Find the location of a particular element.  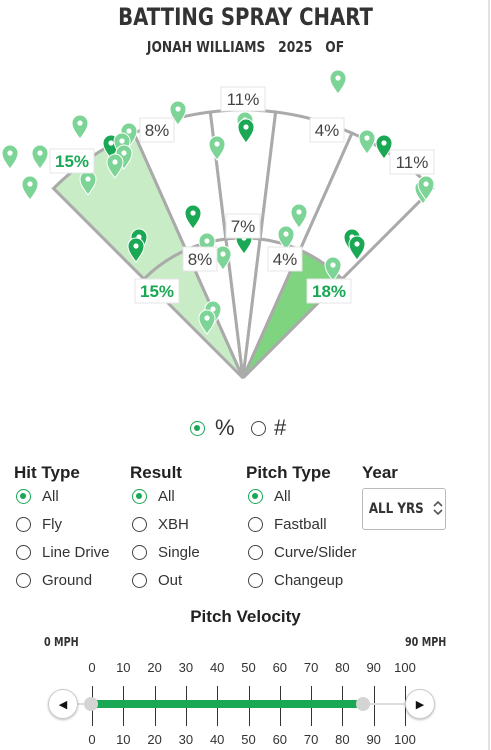

year-select: ALL YRS is located at coordinates (404, 509).